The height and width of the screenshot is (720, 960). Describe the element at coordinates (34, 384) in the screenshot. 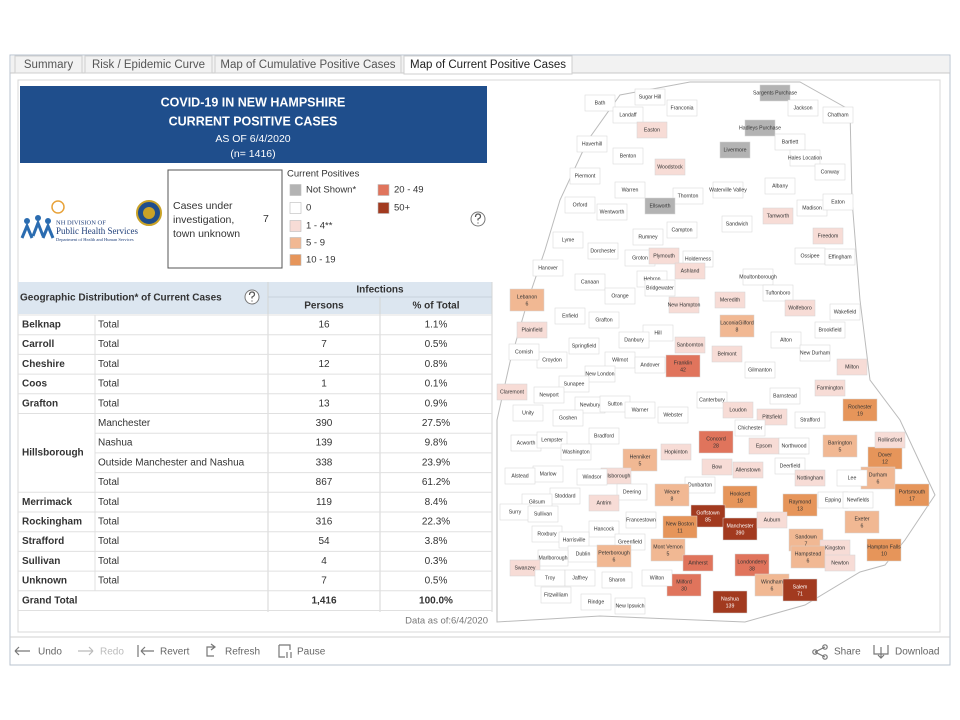

I see `table-row-label: Coos` at that location.